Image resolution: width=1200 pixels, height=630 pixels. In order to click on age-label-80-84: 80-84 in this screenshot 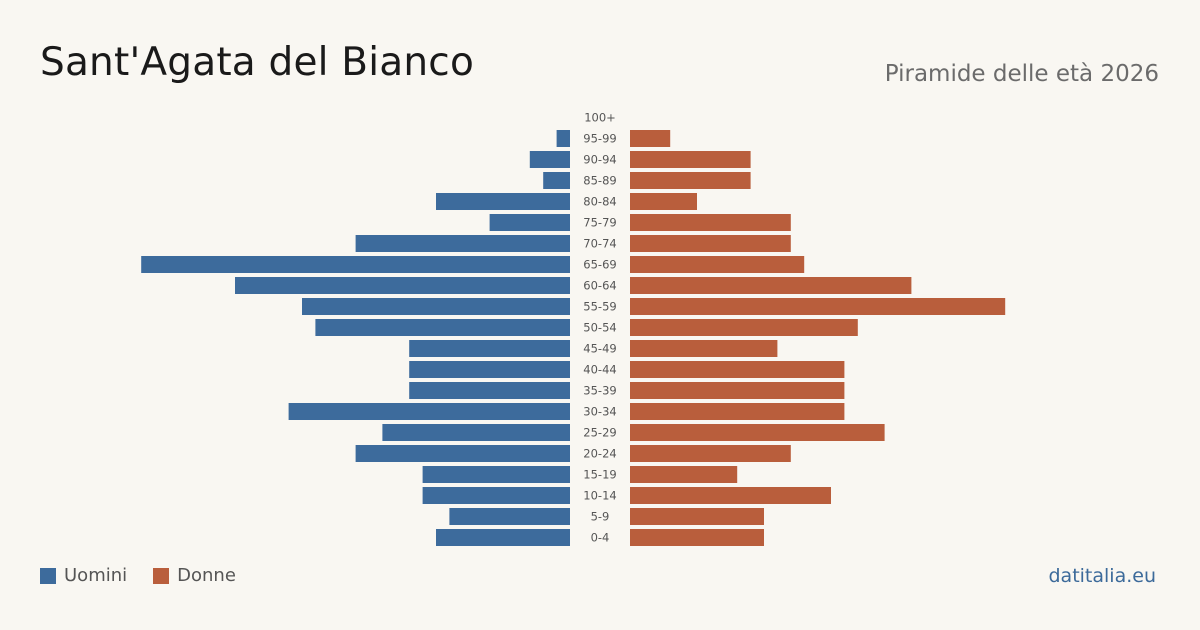, I will do `click(599, 202)`.